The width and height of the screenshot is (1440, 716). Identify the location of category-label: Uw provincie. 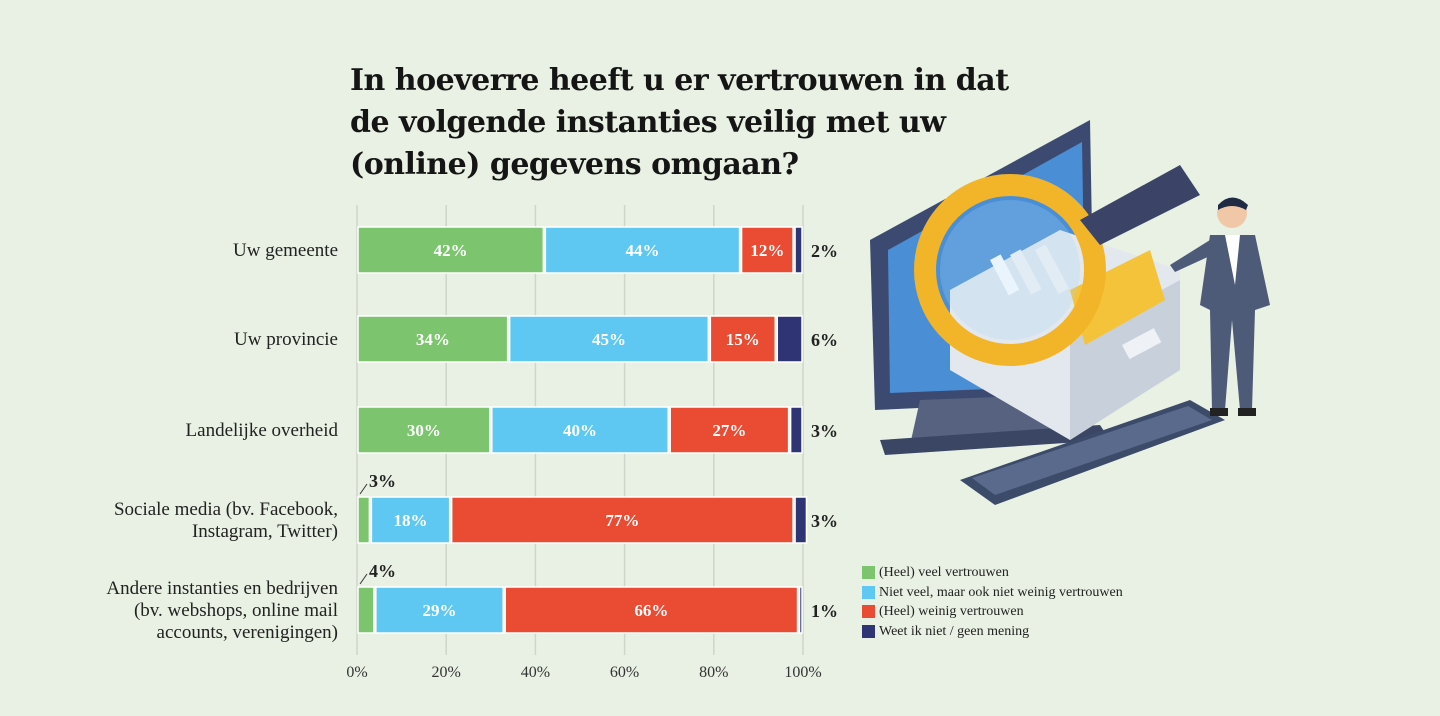
(286, 339).